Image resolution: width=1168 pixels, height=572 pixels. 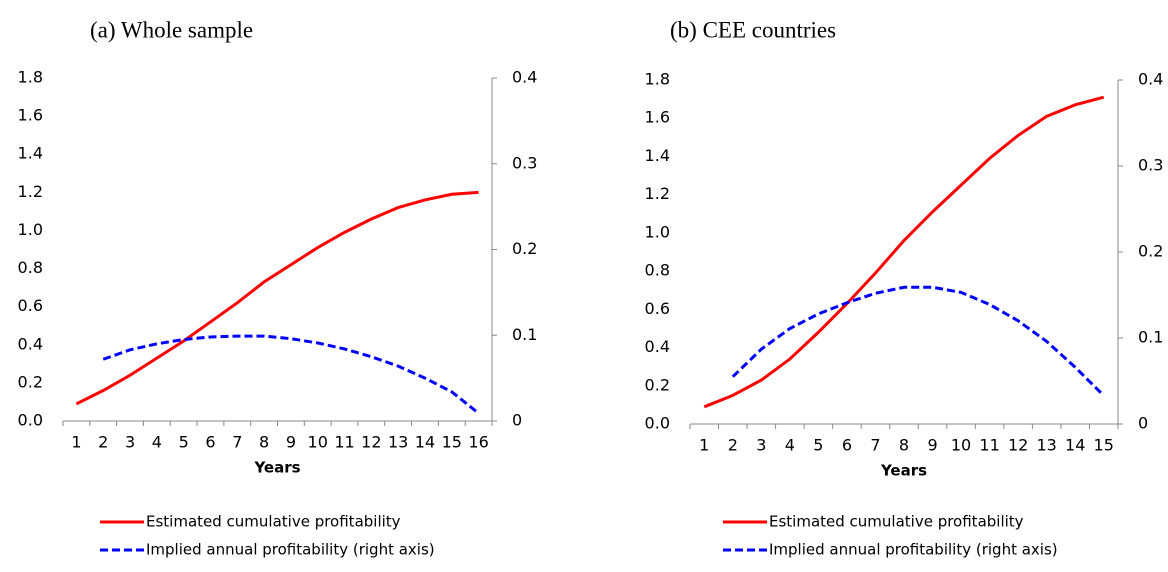 I want to click on x-tick-label: 16, so click(x=478, y=442).